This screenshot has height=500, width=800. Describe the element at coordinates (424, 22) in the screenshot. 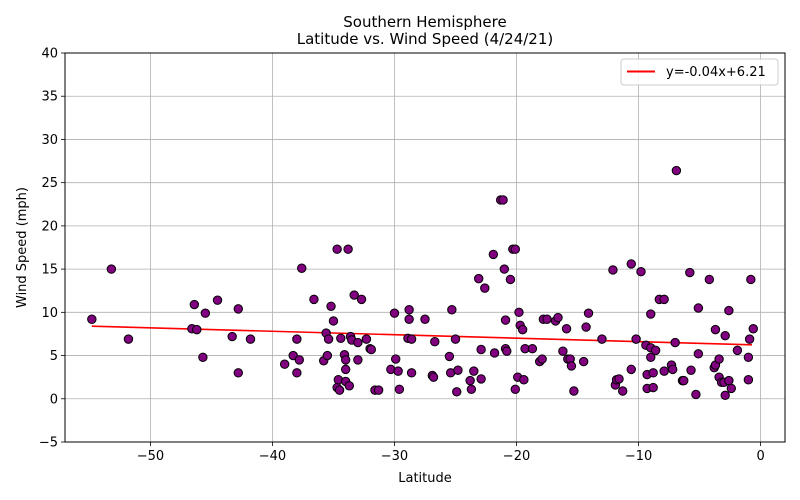

I see `chart-title: Southern Hemisphere` at that location.